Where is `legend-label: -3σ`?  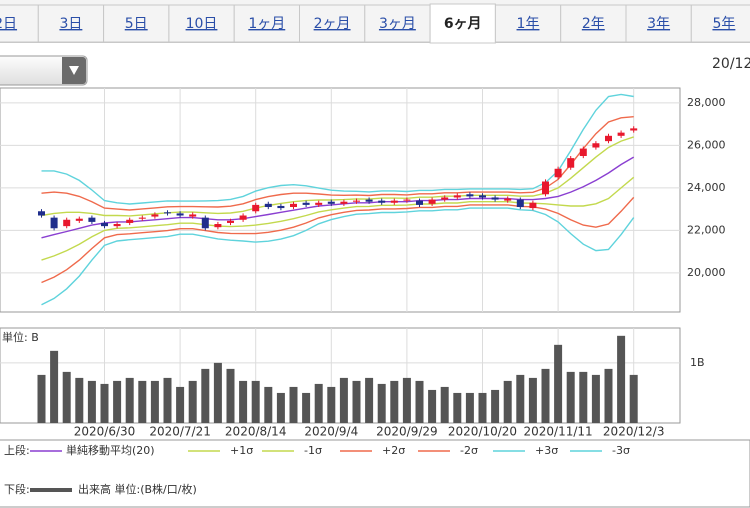
legend-label: -3σ is located at coordinates (621, 450).